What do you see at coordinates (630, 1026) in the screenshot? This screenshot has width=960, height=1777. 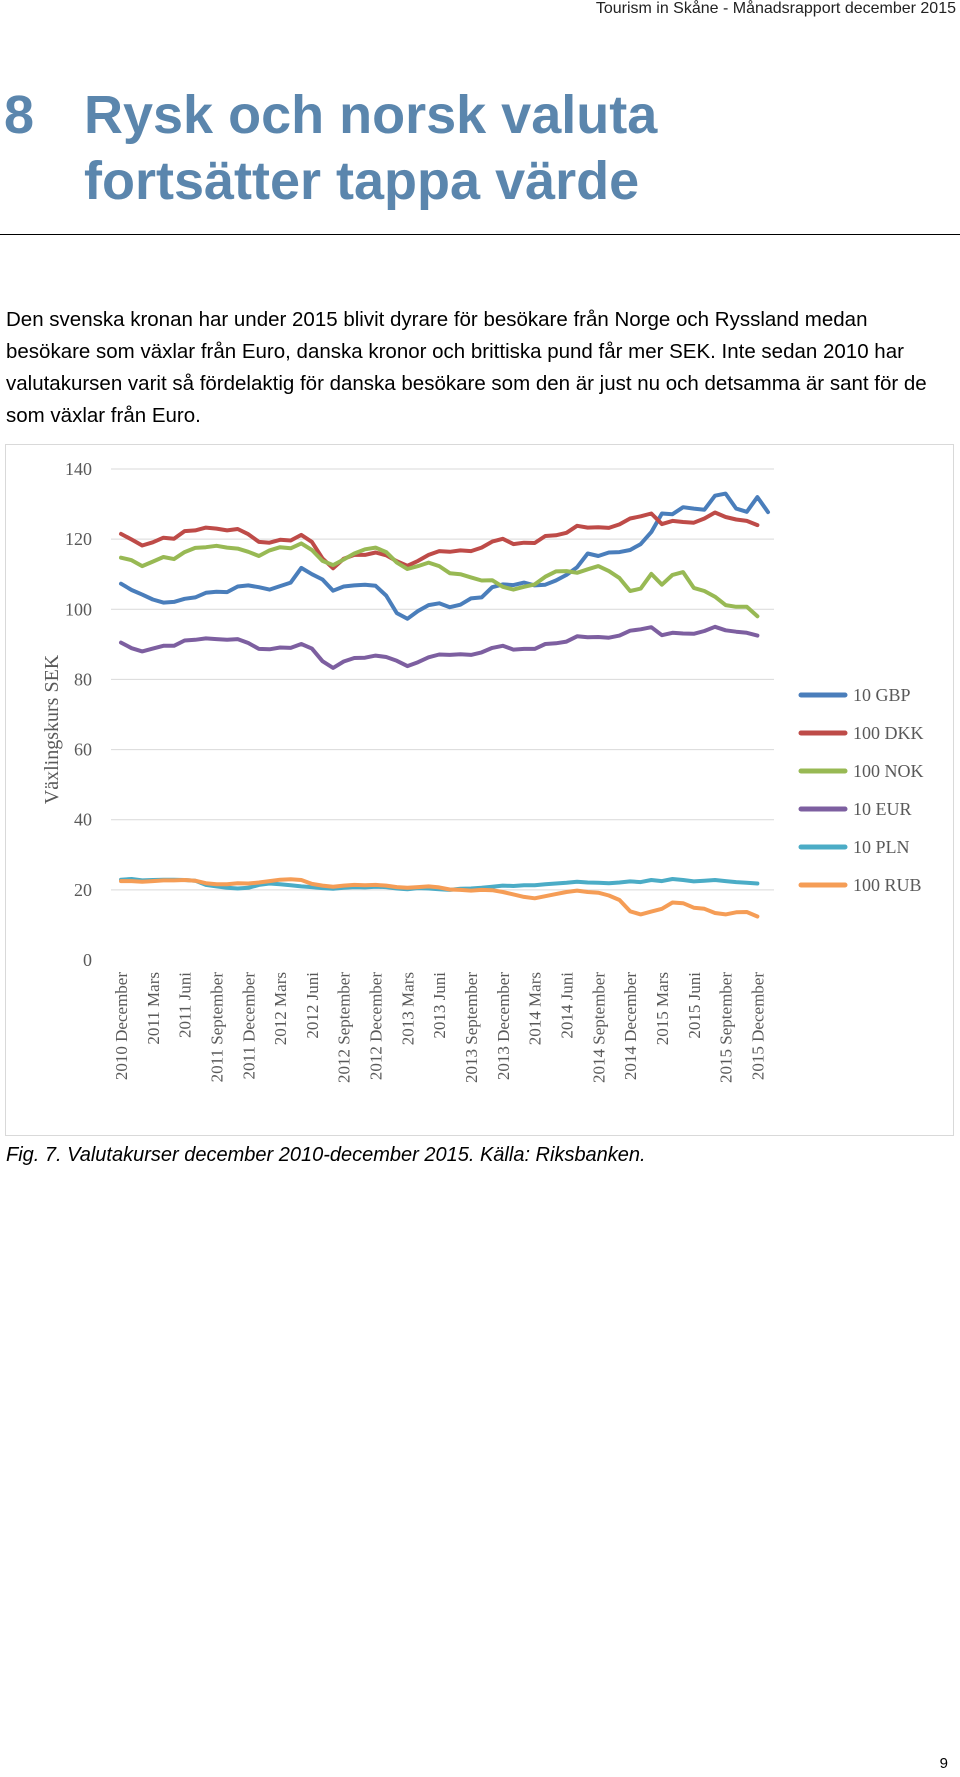 I see `x-tick-label: 2014 December` at bounding box center [630, 1026].